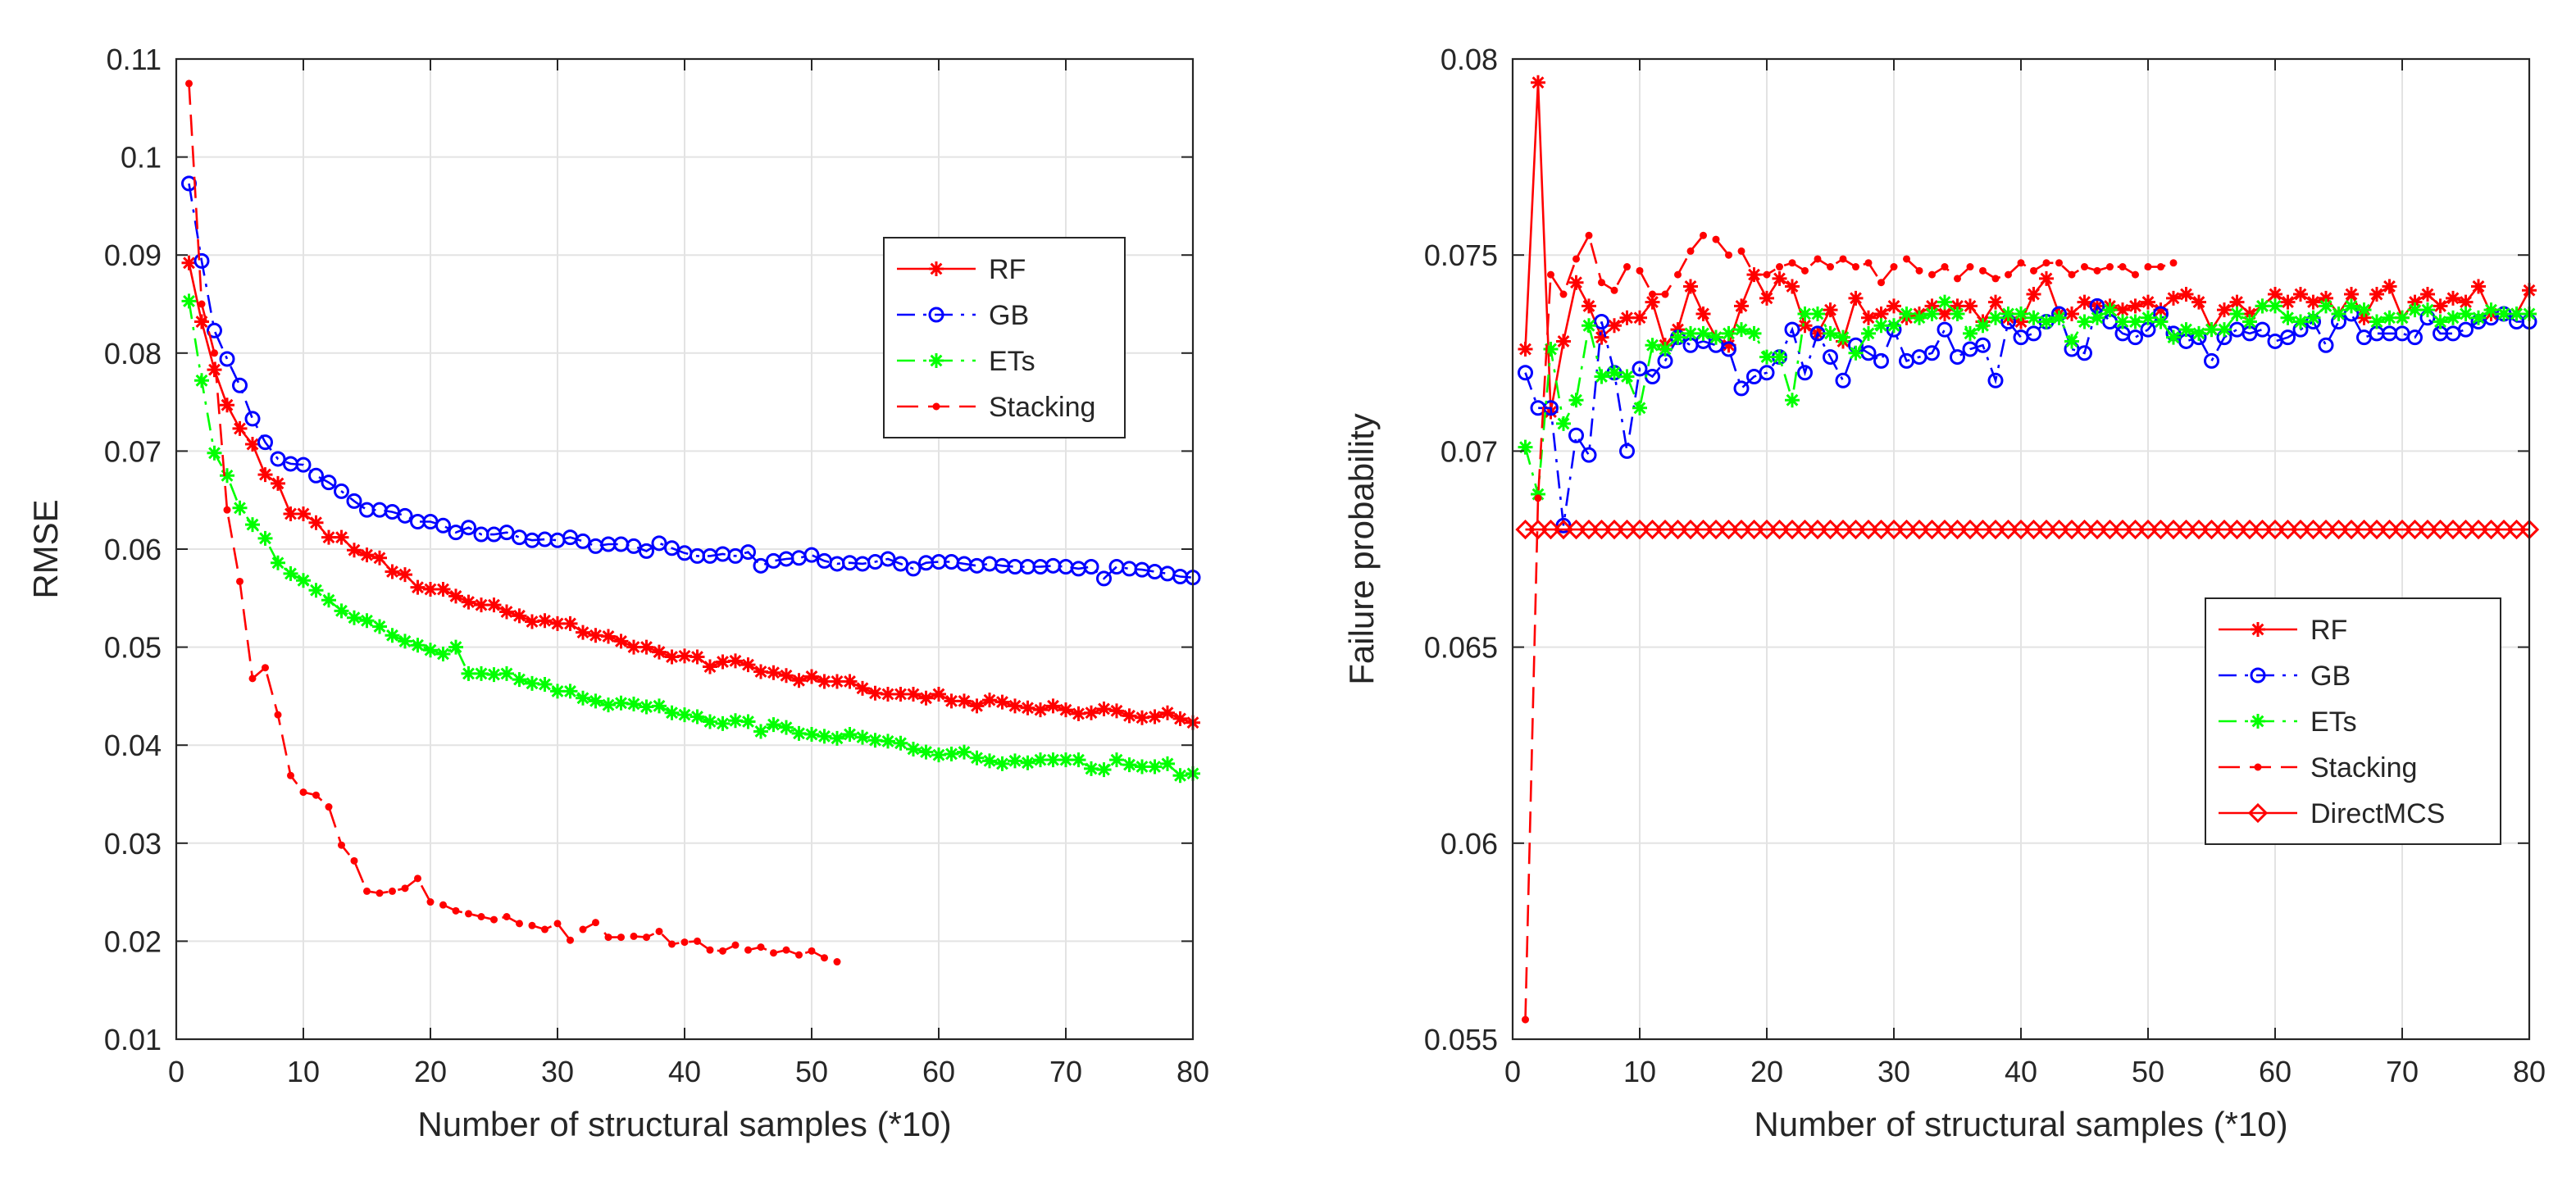 This screenshot has width=2576, height=1181. I want to click on y-tick-label: 0.01, so click(133, 1039).